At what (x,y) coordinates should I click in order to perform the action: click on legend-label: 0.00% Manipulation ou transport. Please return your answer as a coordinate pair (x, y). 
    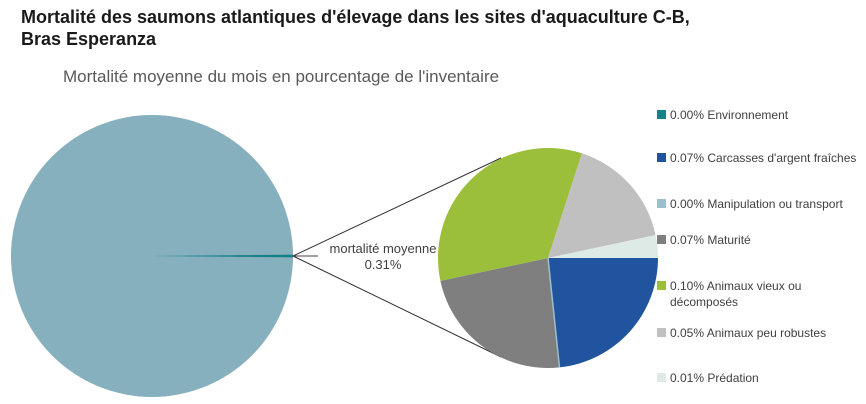
    Looking at the image, I should click on (756, 204).